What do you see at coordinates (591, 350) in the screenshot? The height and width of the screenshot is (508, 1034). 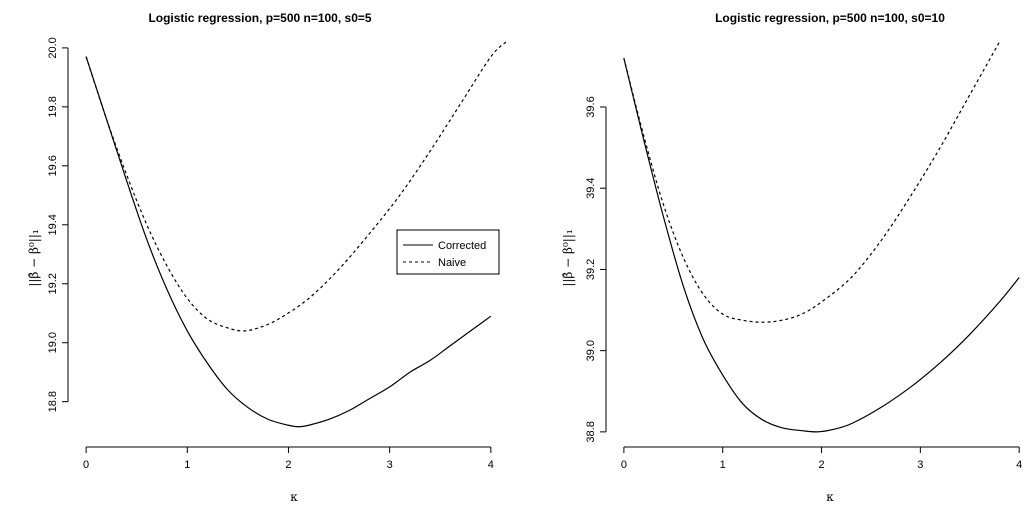 I see `y-tick-label: 39.0` at bounding box center [591, 350].